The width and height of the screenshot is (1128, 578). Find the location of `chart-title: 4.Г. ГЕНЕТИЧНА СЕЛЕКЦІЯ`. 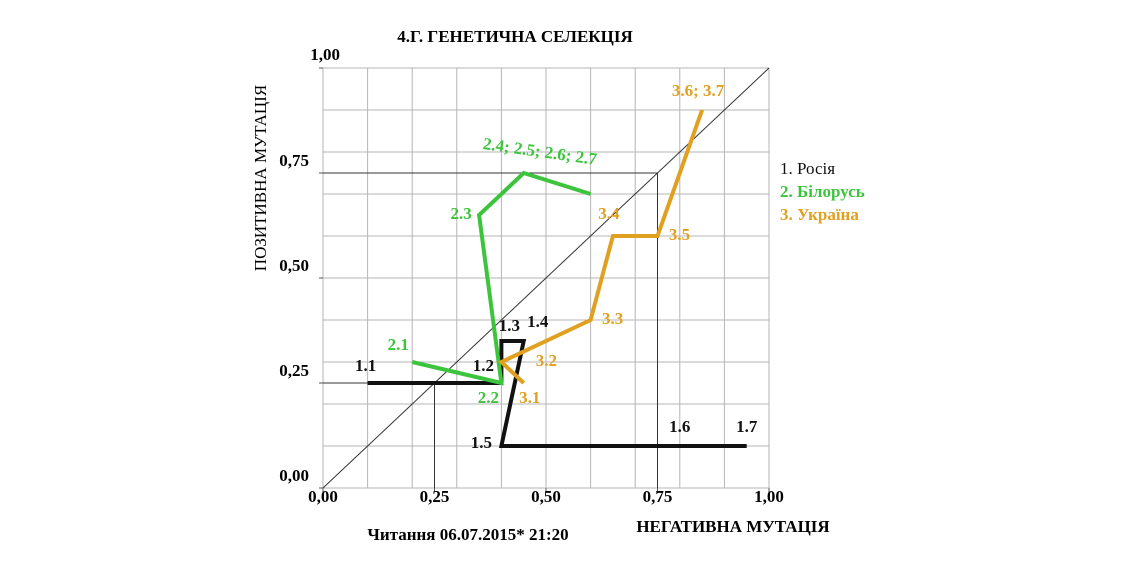

chart-title: 4.Г. ГЕНЕТИЧНА СЕЛЕКЦІЯ is located at coordinates (515, 36).